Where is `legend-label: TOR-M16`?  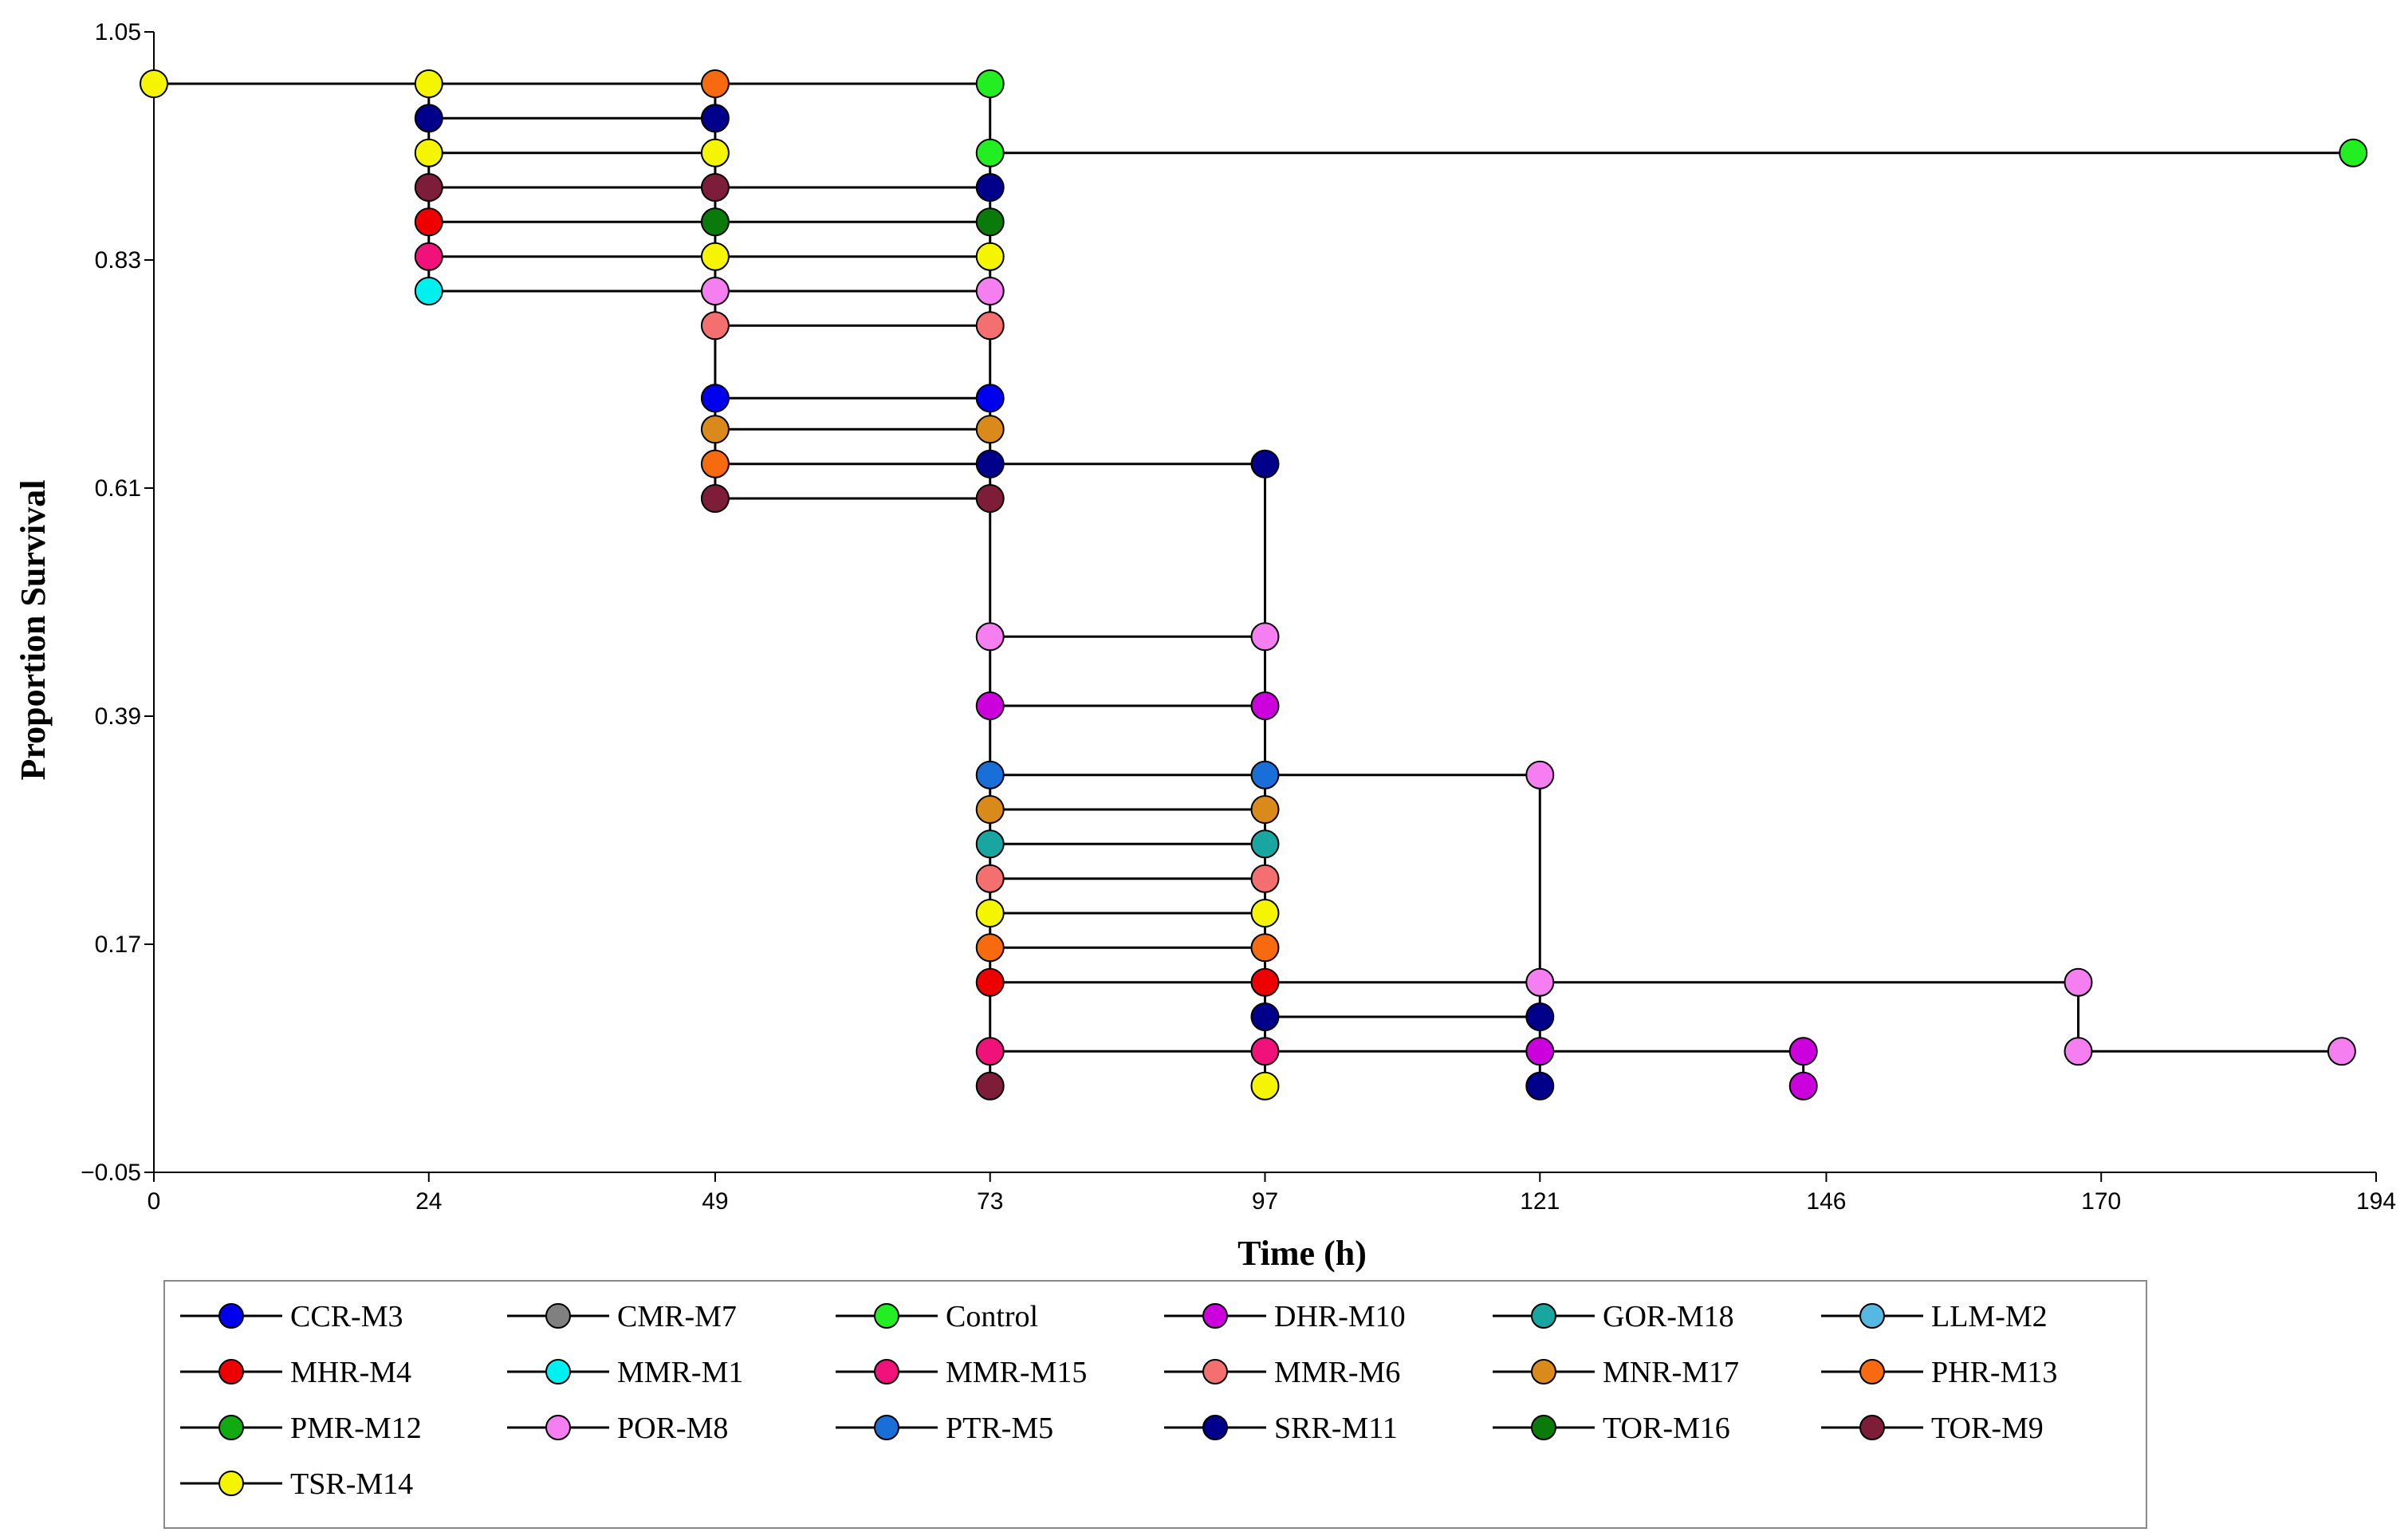
legend-label: TOR-M16 is located at coordinates (1666, 1428).